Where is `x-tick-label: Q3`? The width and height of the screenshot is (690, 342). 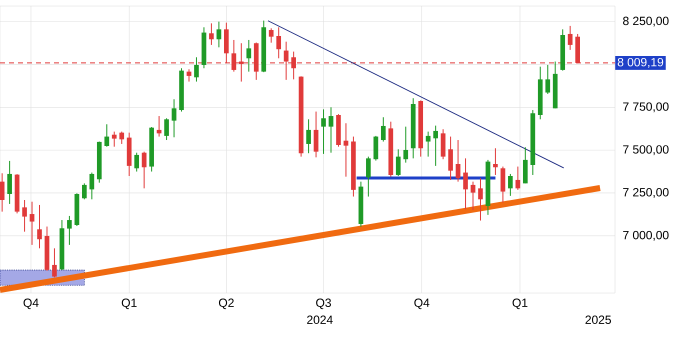
x-tick-label: Q3 is located at coordinates (323, 304).